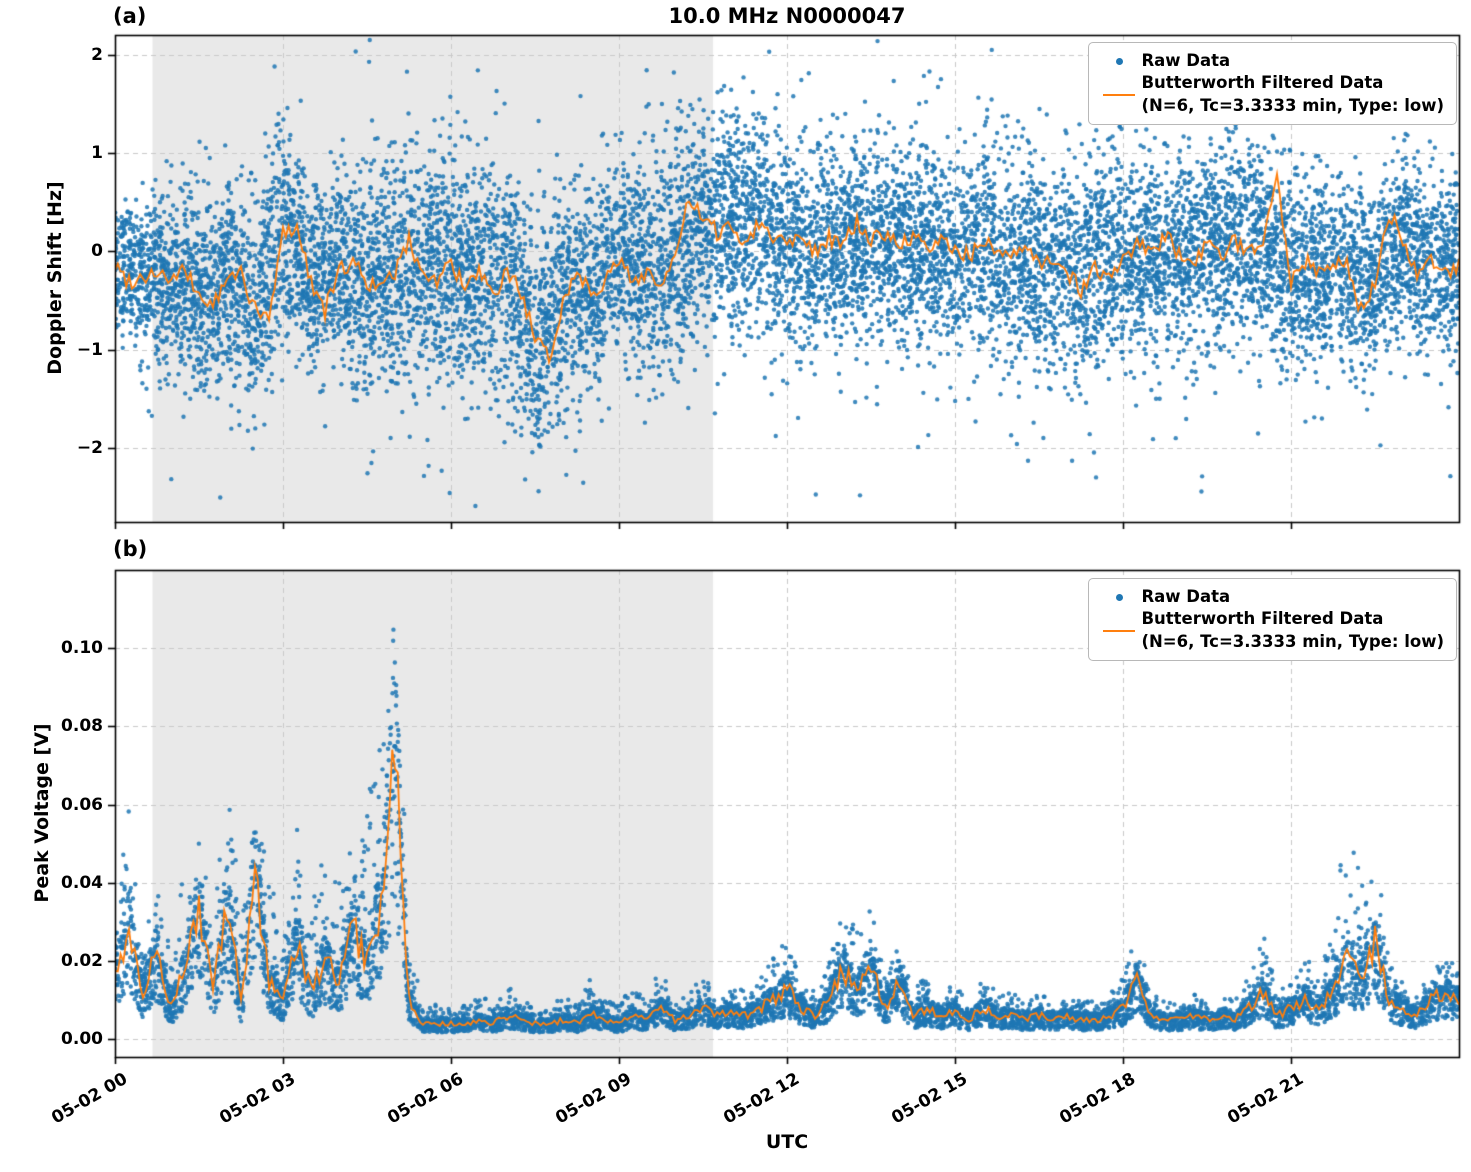  I want to click on y-tick-label: 0, so click(97, 251).